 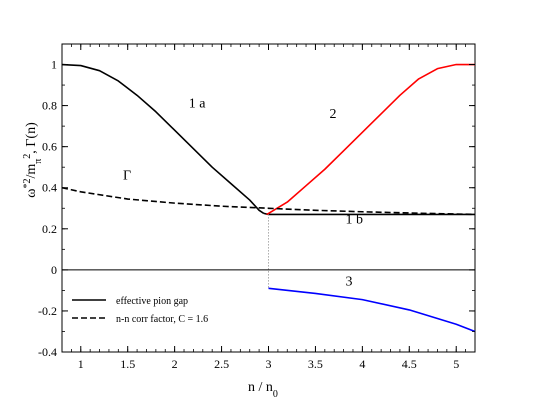 What do you see at coordinates (152, 301) in the screenshot?
I see `legend-label-effective-pion-gap: effective pion gap` at bounding box center [152, 301].